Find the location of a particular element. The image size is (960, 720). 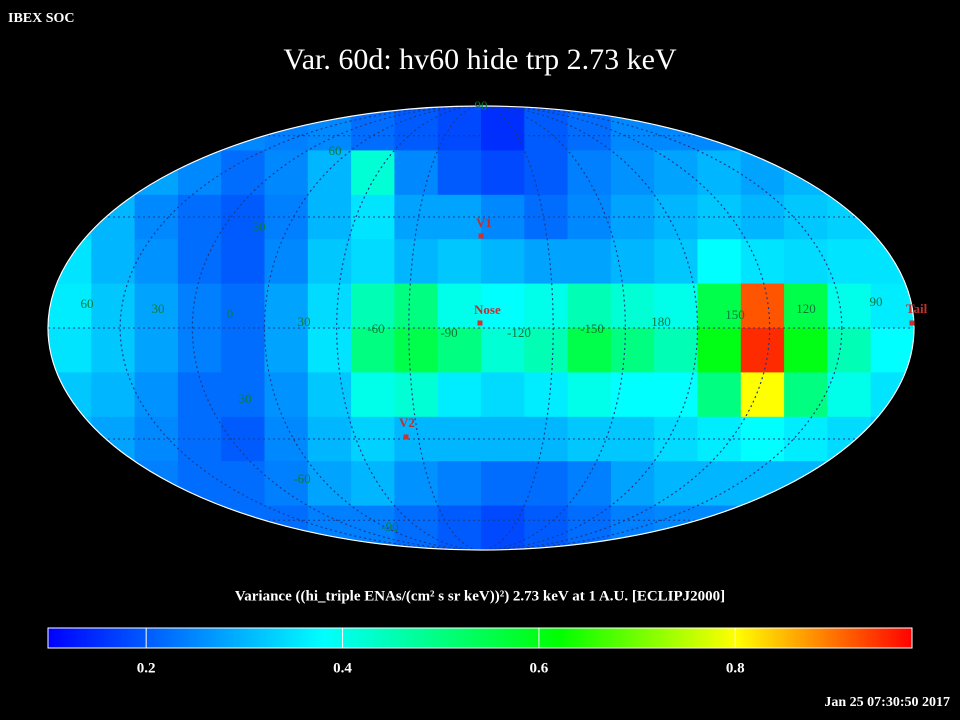

latitude-label: 90 is located at coordinates (481, 105).